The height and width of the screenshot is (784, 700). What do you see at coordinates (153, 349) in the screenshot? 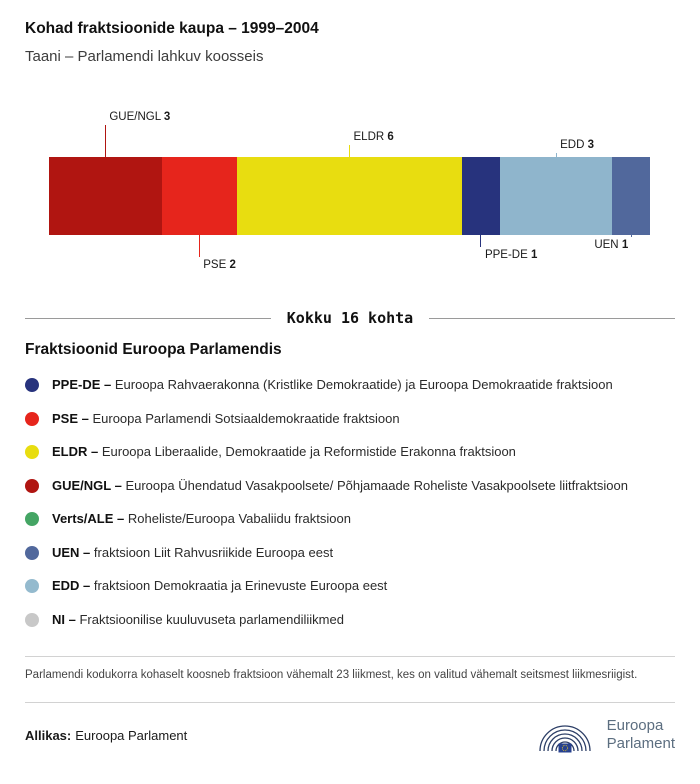
I see `legend-heading: Fraktsioonid Euroopa Parlamendis` at bounding box center [153, 349].